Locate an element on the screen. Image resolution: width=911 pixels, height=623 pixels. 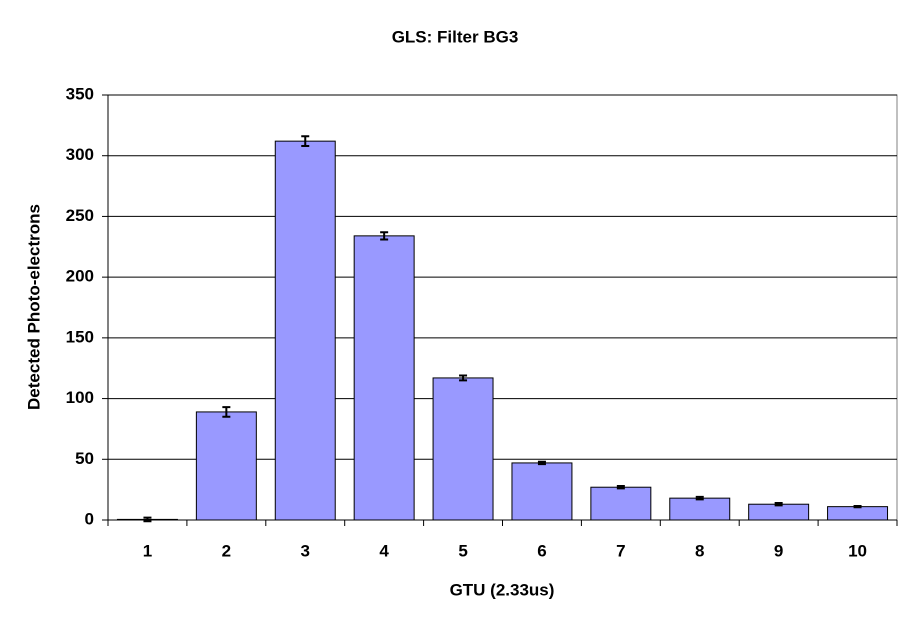
chart-title: GLS: Filter BG3 is located at coordinates (455, 36).